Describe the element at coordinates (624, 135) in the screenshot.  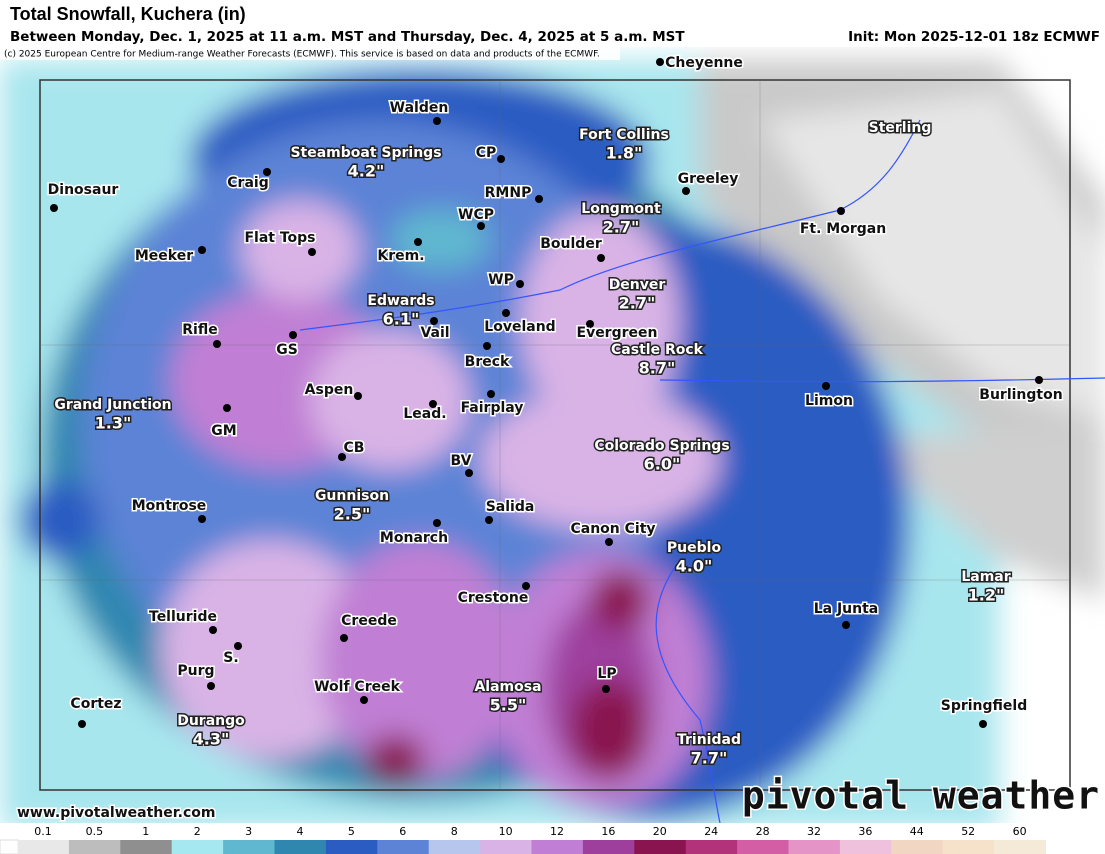
I see `place-name: Fort Collins` at that location.